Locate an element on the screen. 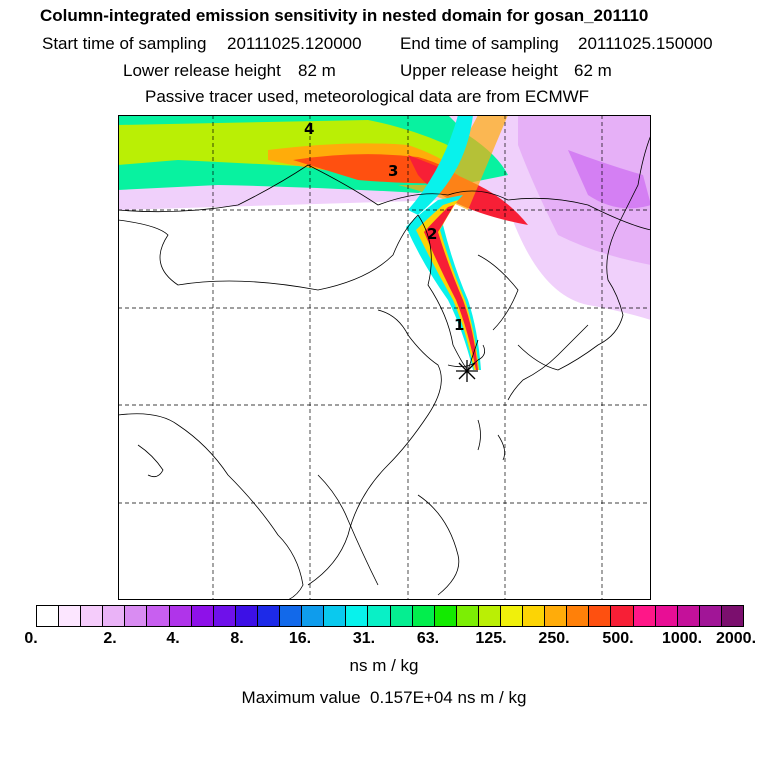  sensitivity-patch-northeast is located at coordinates (584, 190).